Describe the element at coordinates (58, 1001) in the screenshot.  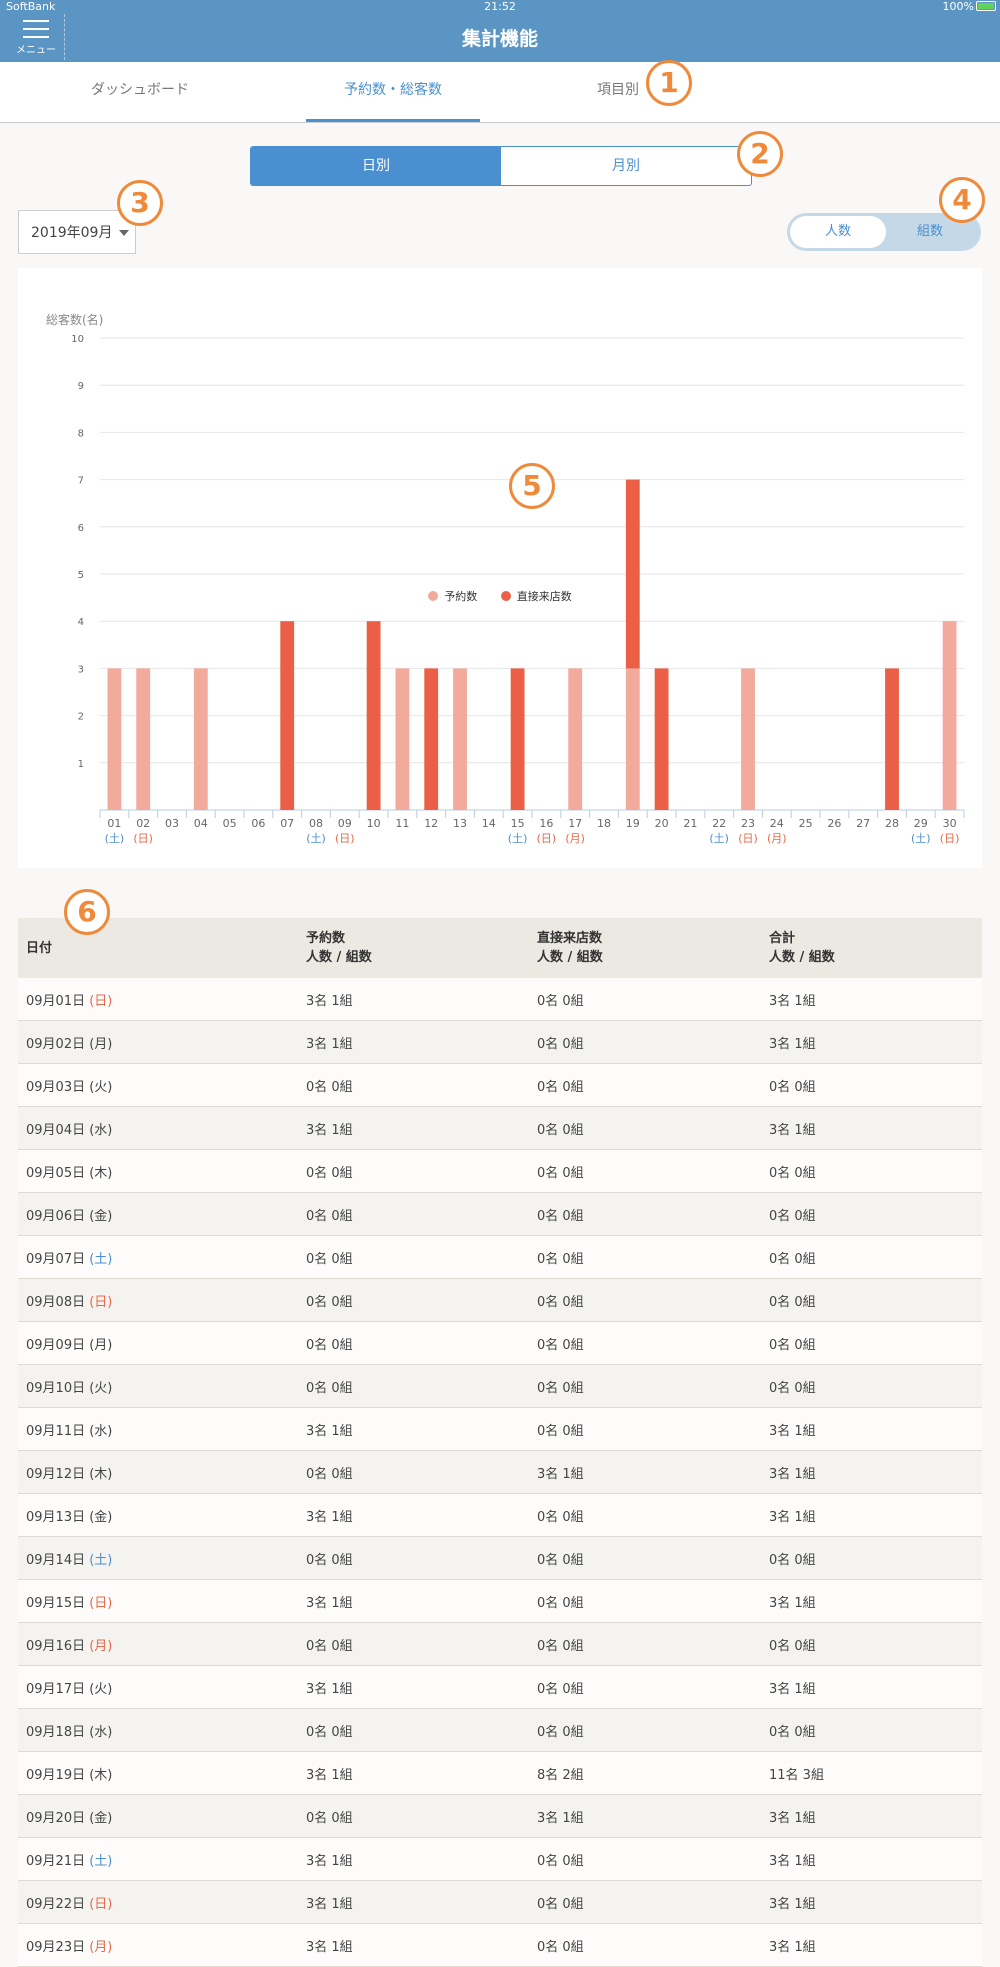
I see `date-text: 09月01日` at that location.